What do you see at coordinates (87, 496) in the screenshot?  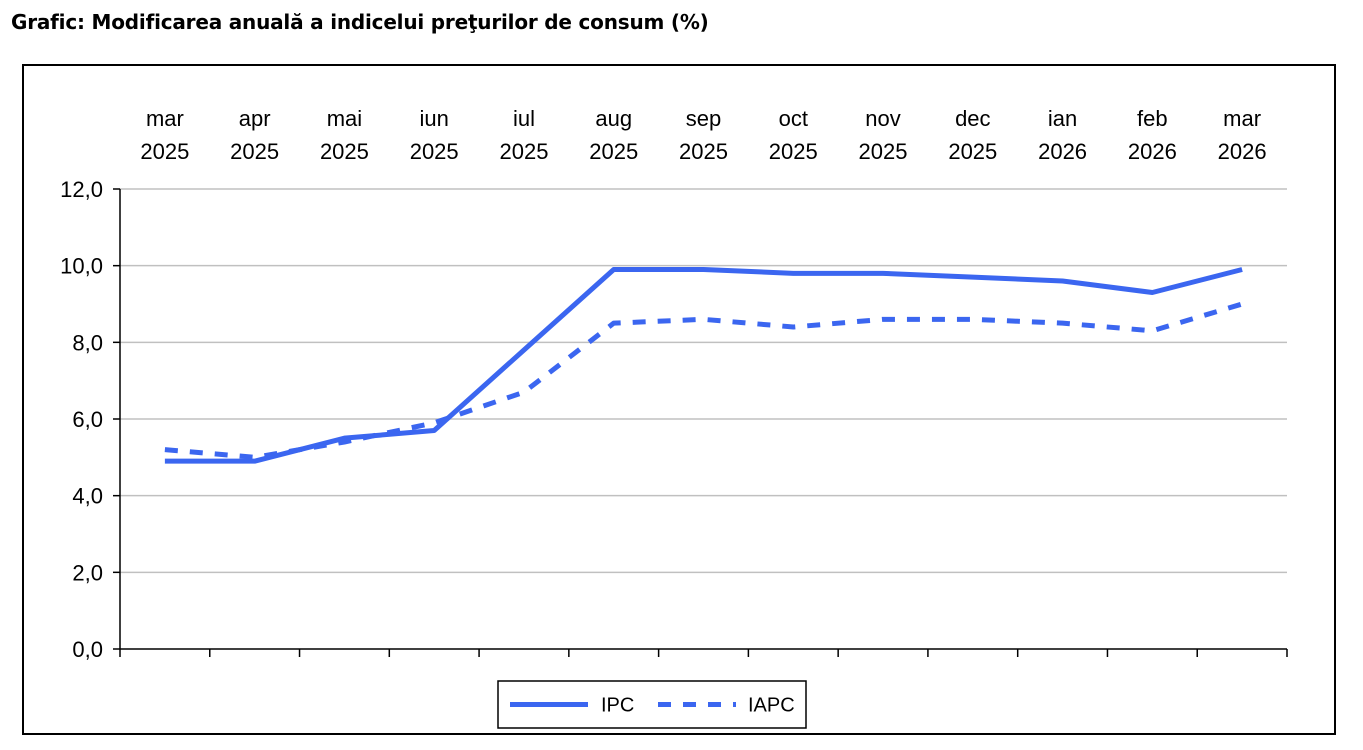 I see `y-tick-label: 4,0` at bounding box center [87, 496].